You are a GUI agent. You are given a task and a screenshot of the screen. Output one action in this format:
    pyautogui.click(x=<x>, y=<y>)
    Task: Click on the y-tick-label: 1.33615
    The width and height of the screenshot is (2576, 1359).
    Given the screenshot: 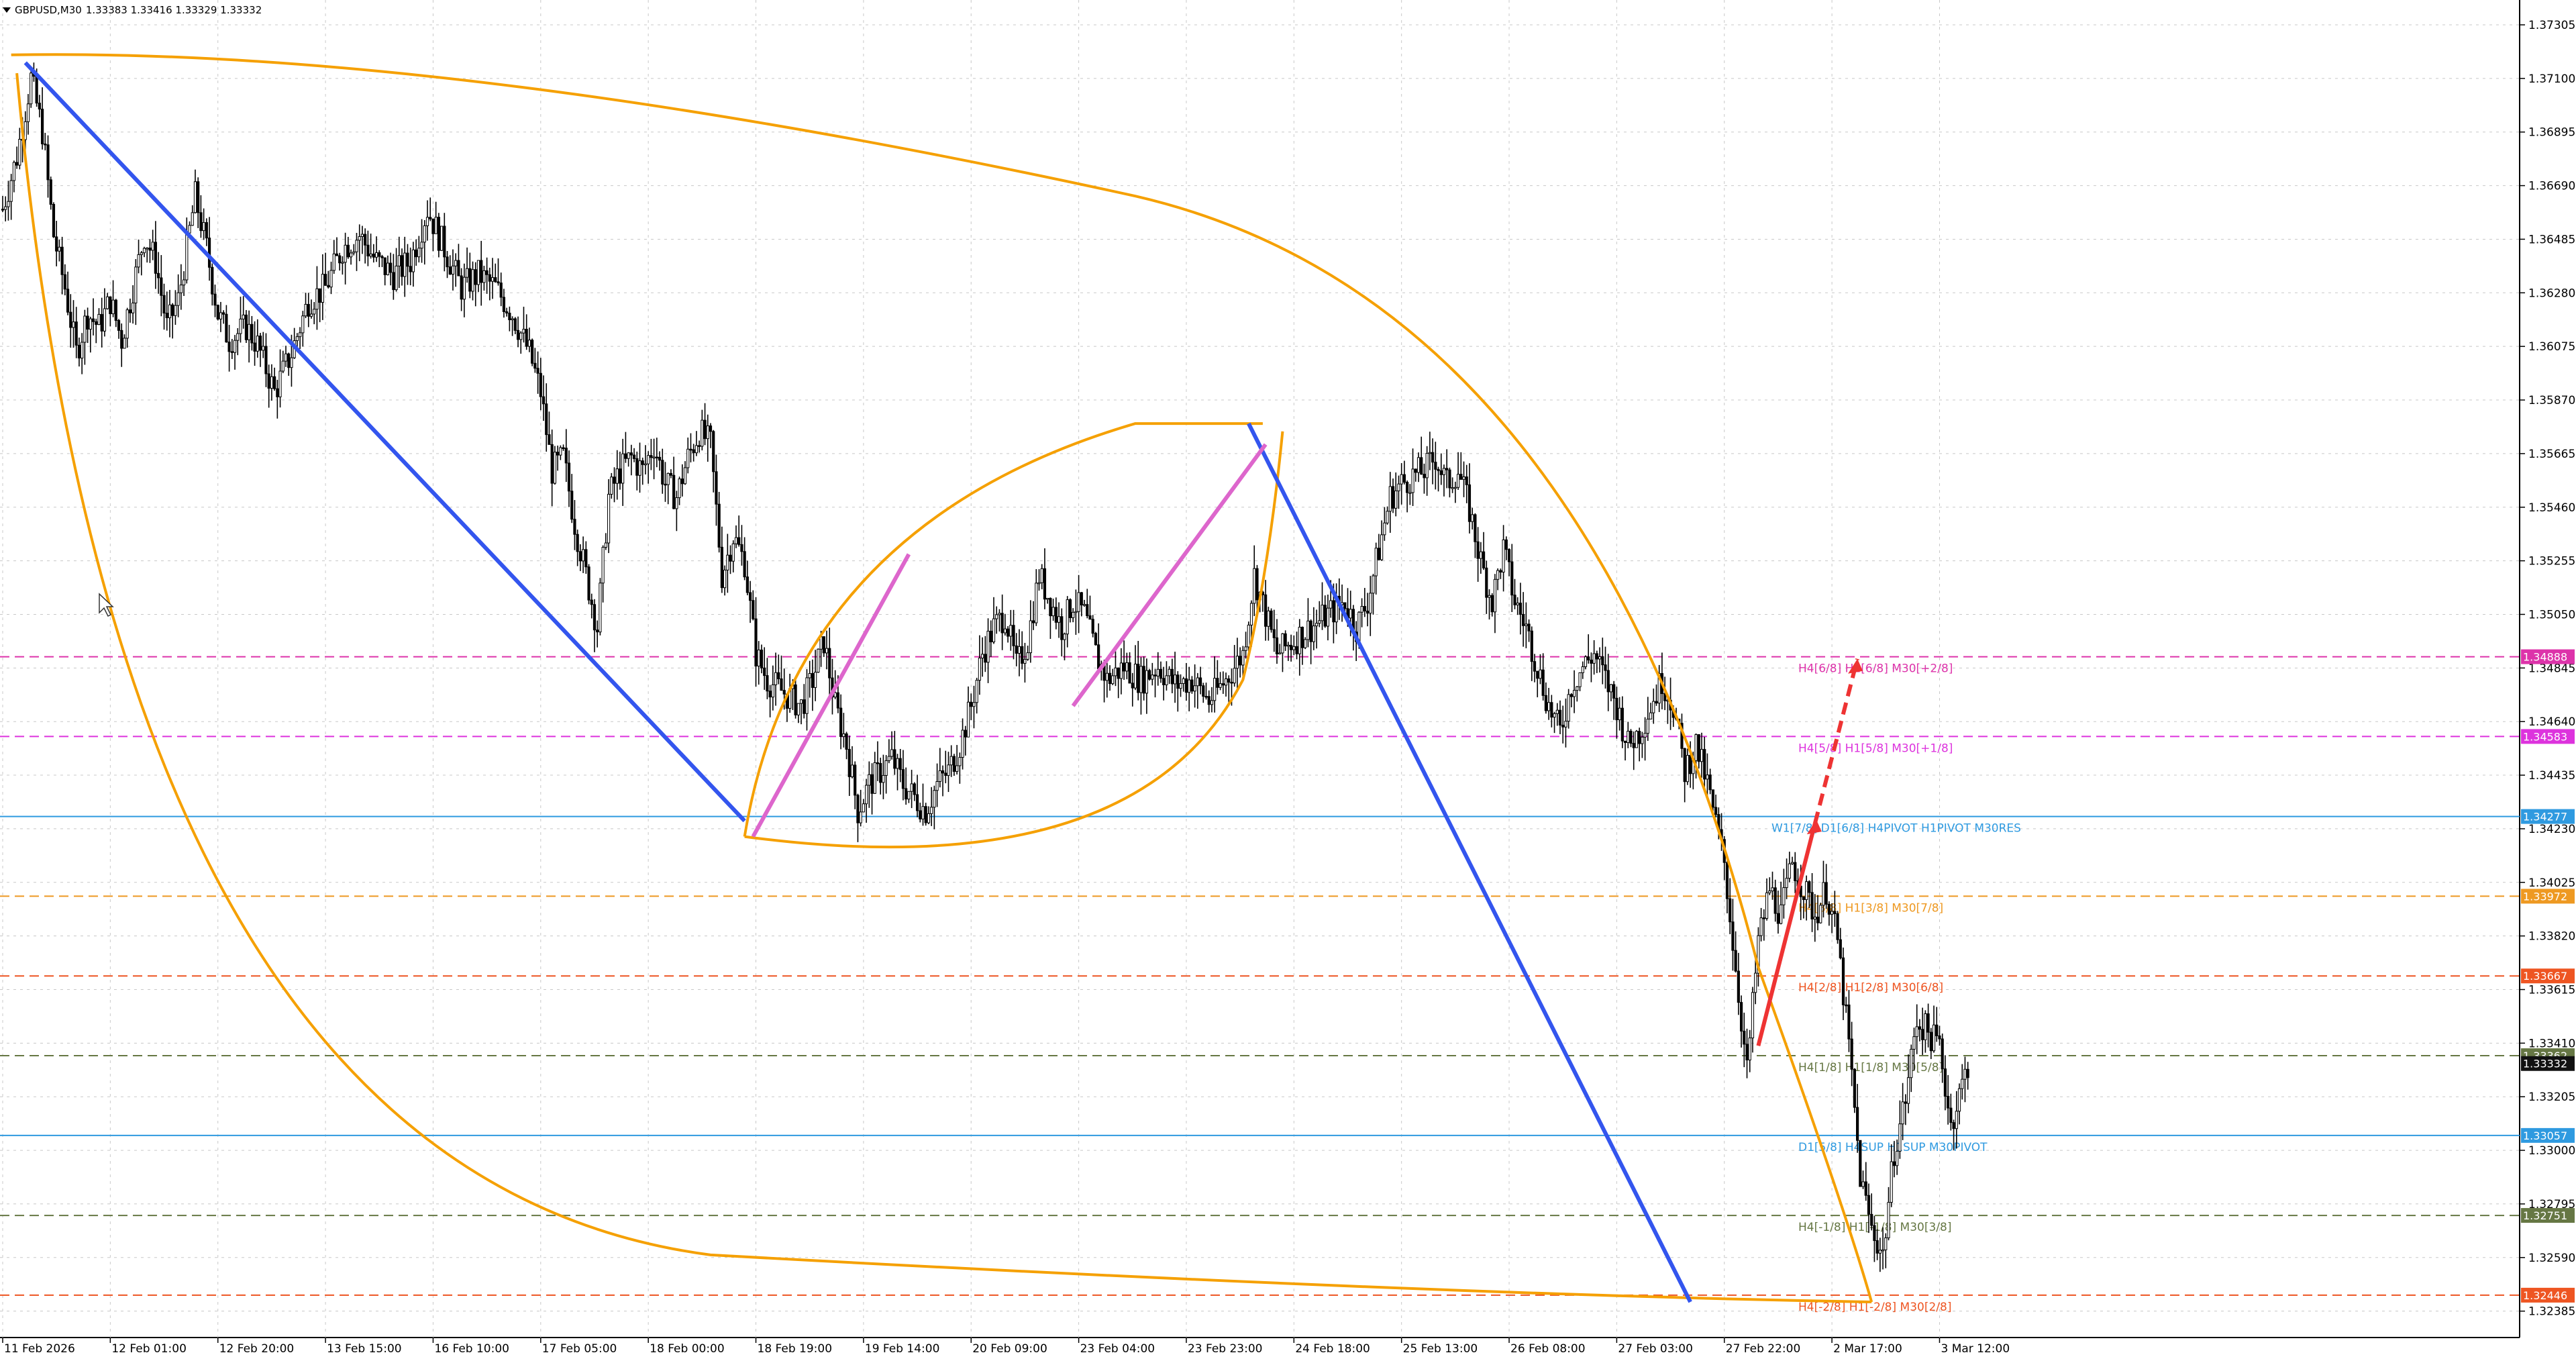 What is the action you would take?
    pyautogui.click(x=2551, y=990)
    